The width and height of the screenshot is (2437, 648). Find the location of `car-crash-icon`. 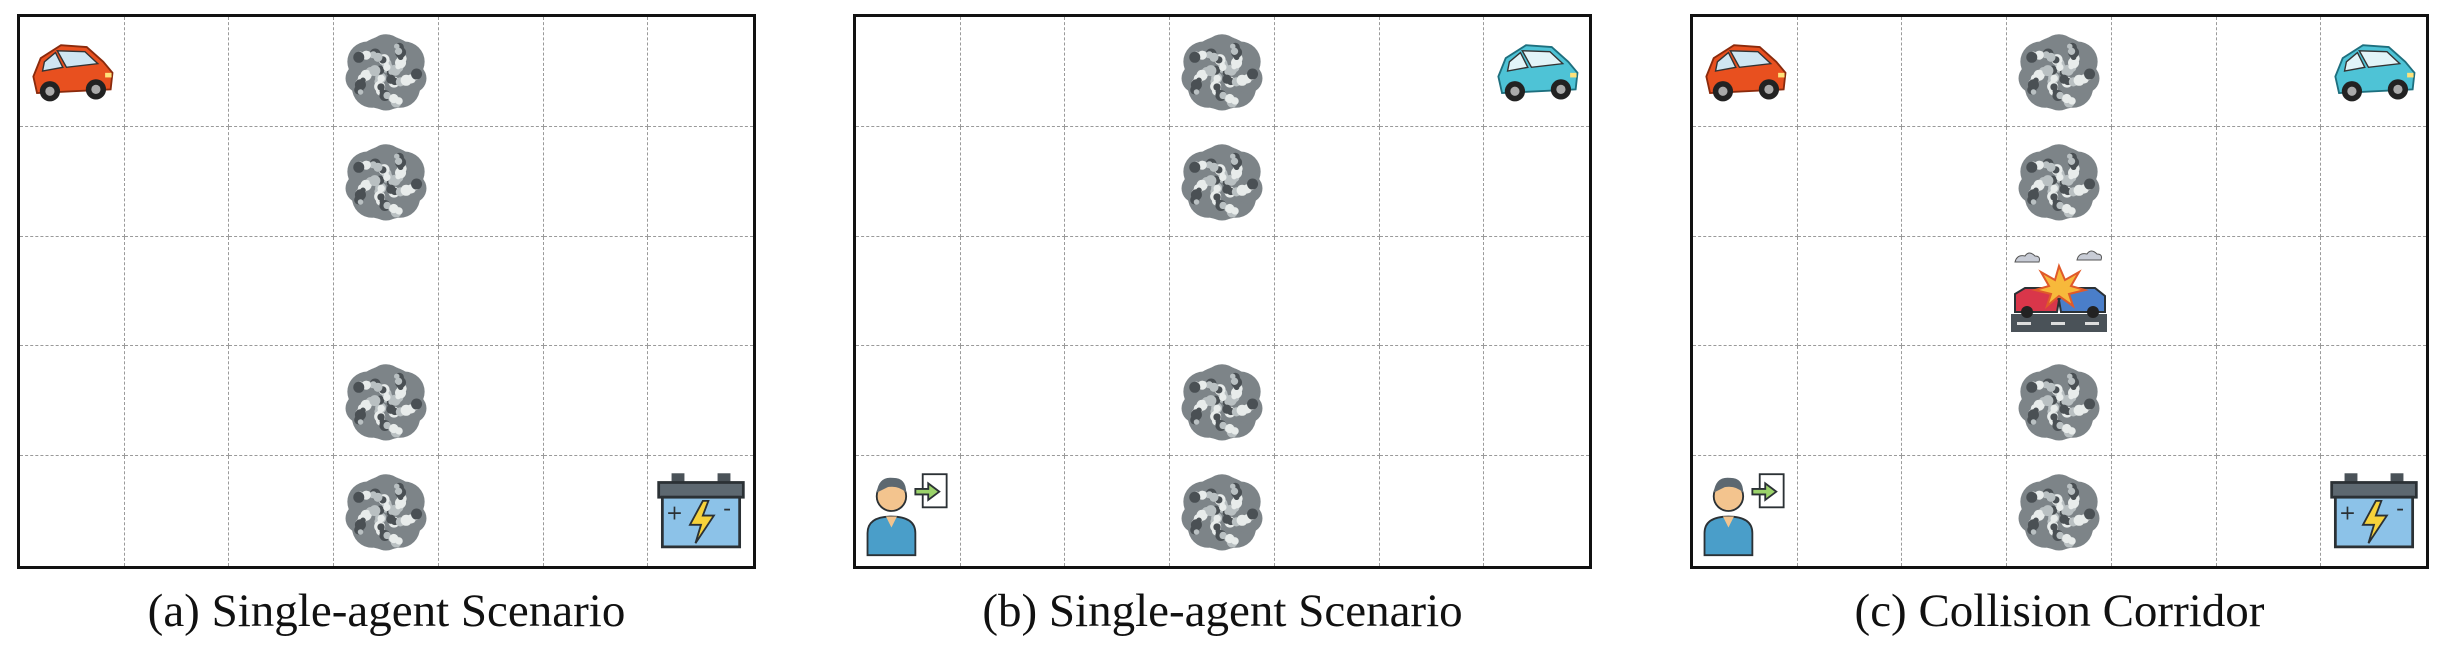

car-crash-icon is located at coordinates (2059, 291).